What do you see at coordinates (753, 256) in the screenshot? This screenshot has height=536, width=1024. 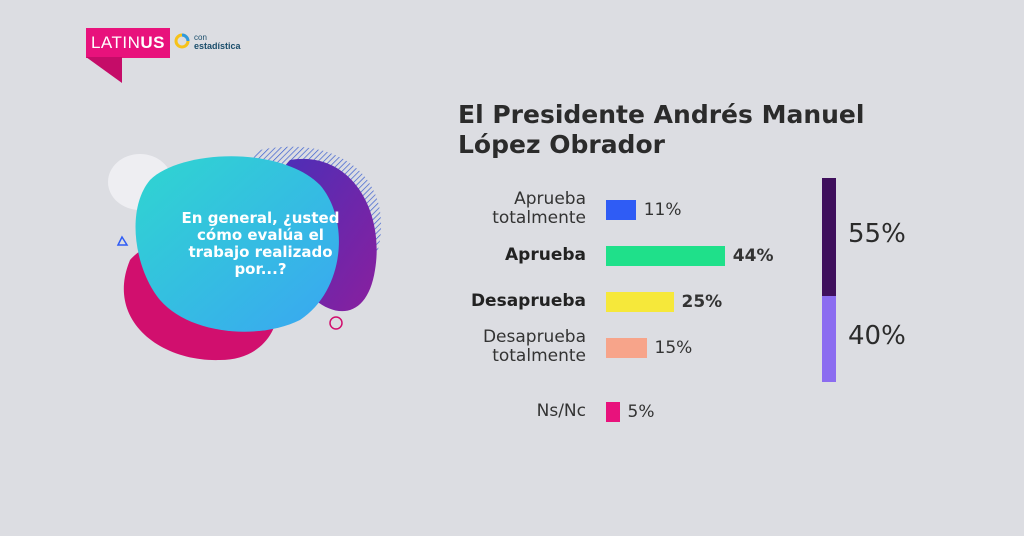 I see `value-label: 44%` at bounding box center [753, 256].